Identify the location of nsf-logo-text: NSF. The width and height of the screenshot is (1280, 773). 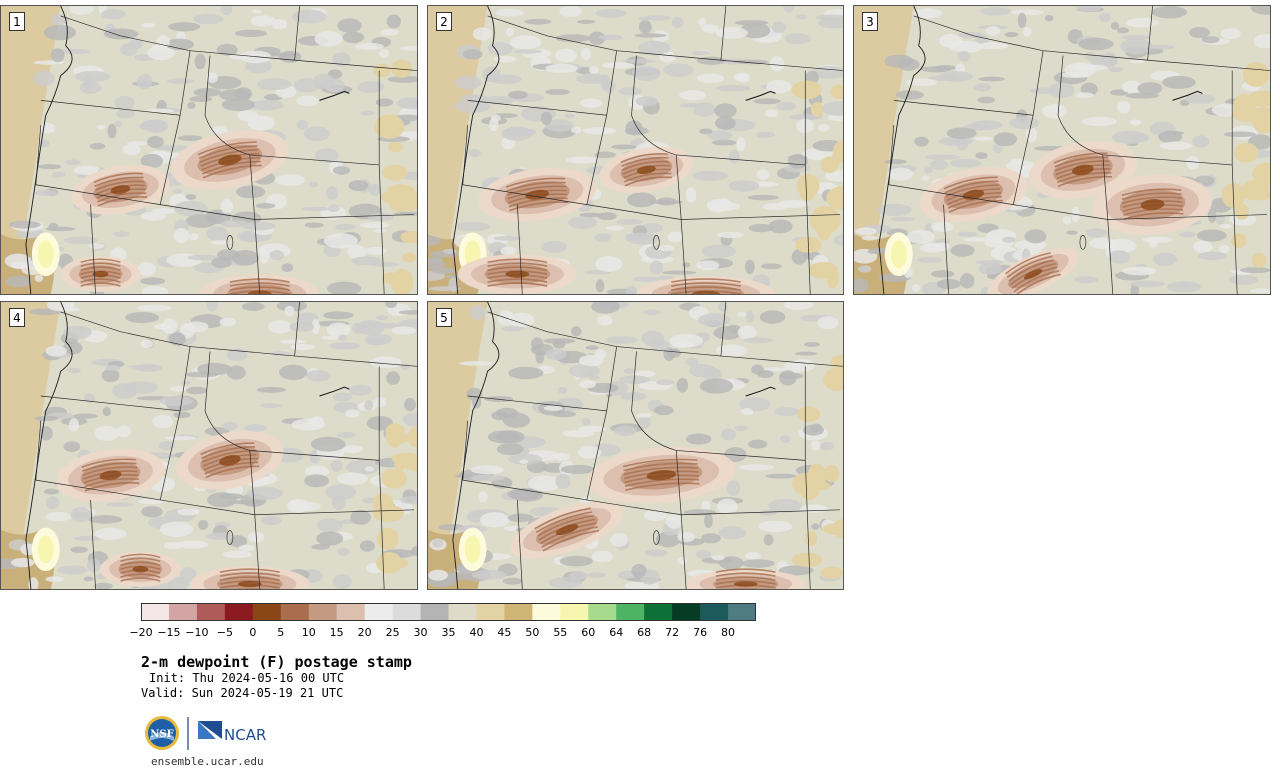
(161, 734).